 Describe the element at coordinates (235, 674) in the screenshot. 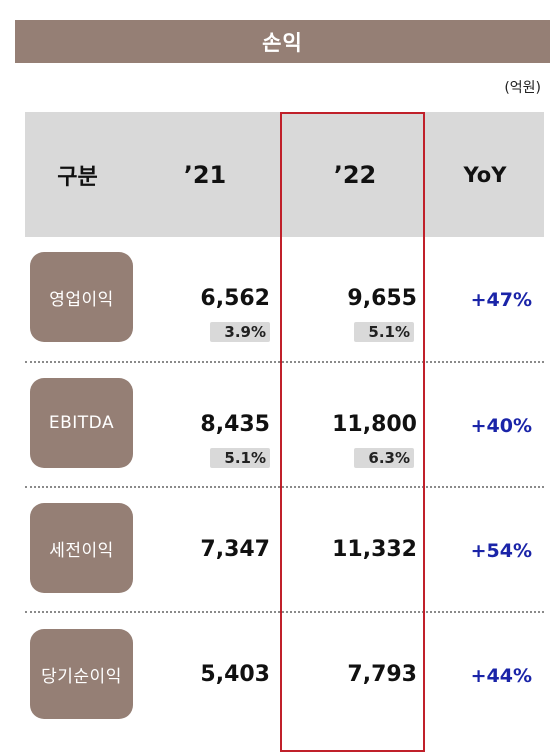

I see `value-21: 5,403` at that location.